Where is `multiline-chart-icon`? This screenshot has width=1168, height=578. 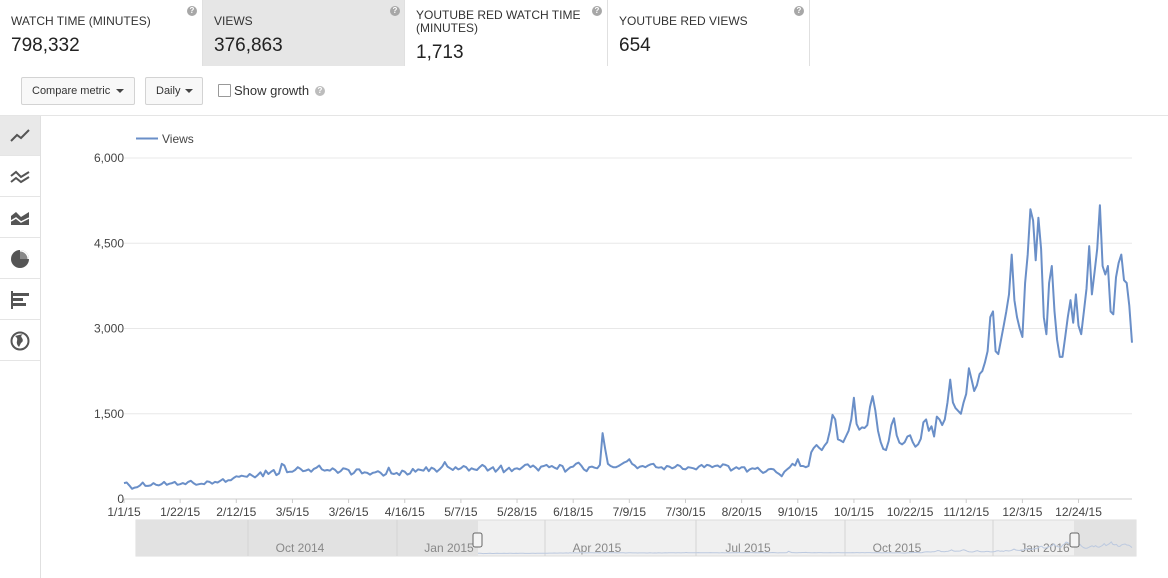
multiline-chart-icon is located at coordinates (20, 177).